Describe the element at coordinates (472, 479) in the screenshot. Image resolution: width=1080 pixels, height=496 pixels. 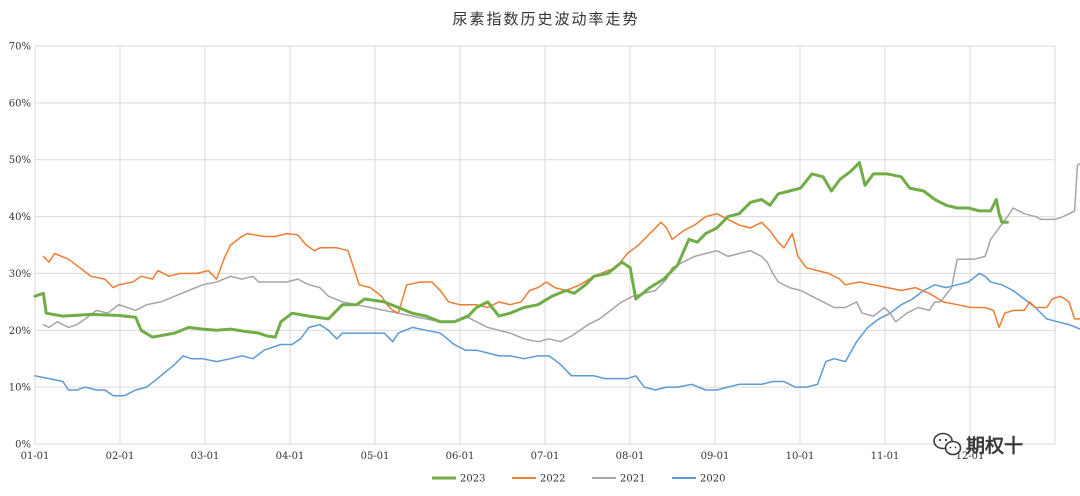
I see `legend-label-2023: 2023` at that location.